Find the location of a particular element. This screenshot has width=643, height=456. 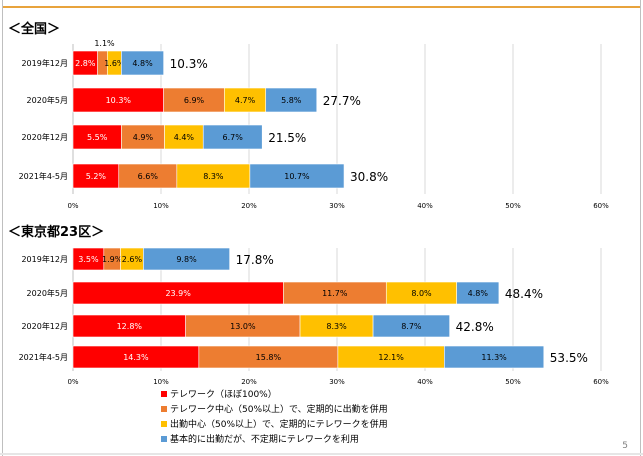

bar-segment-label: 4.4% is located at coordinates (184, 137).